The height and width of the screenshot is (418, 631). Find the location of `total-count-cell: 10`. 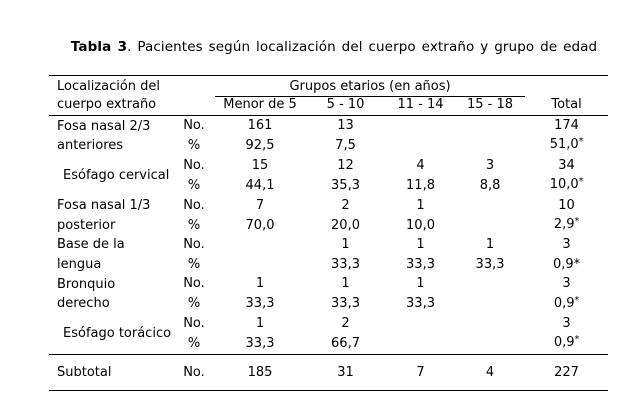

total-count-cell: 10 is located at coordinates (566, 205).